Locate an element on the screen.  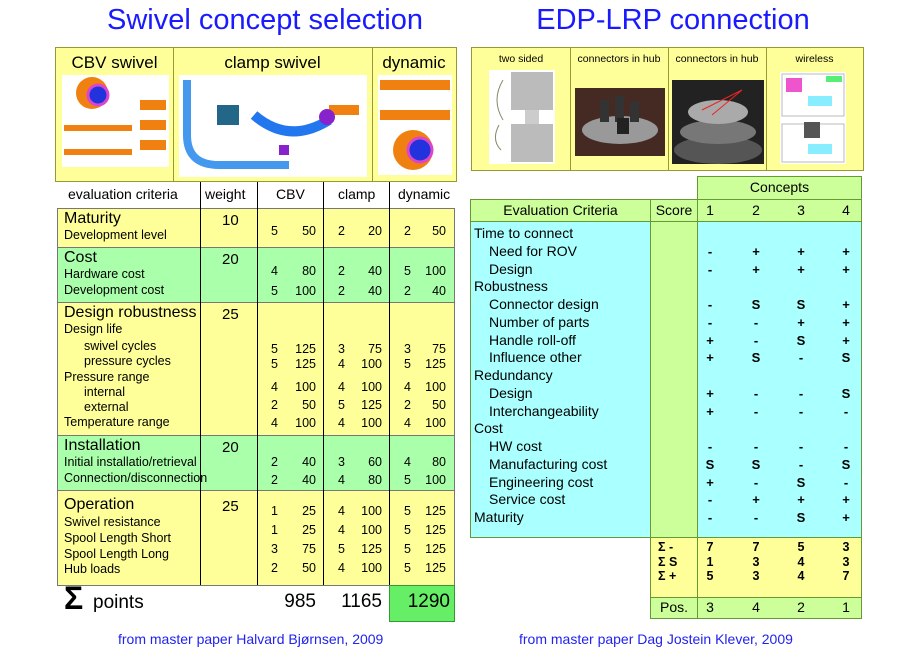
group-title: Cost is located at coordinates (80, 257).